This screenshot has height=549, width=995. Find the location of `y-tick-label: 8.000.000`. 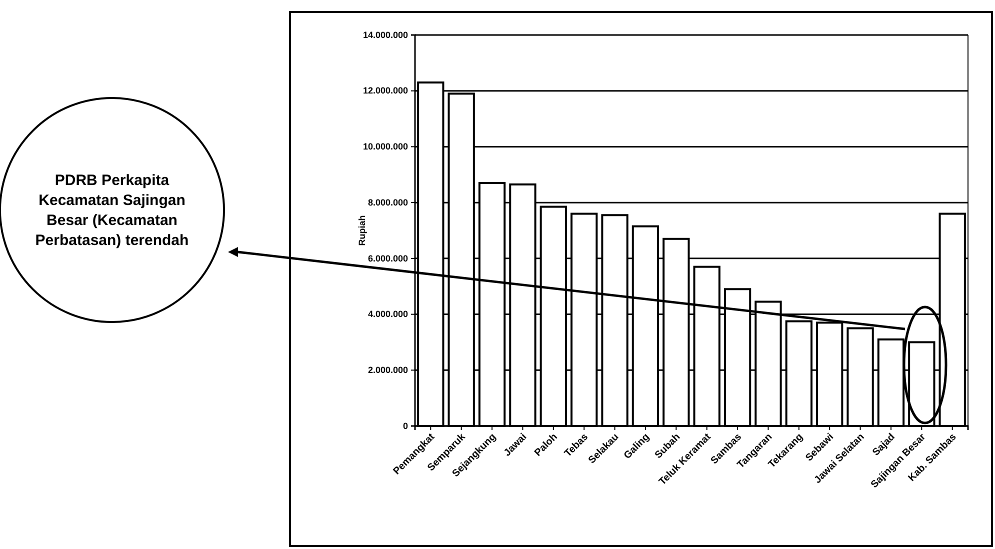

y-tick-label: 8.000.000 is located at coordinates (388, 202).